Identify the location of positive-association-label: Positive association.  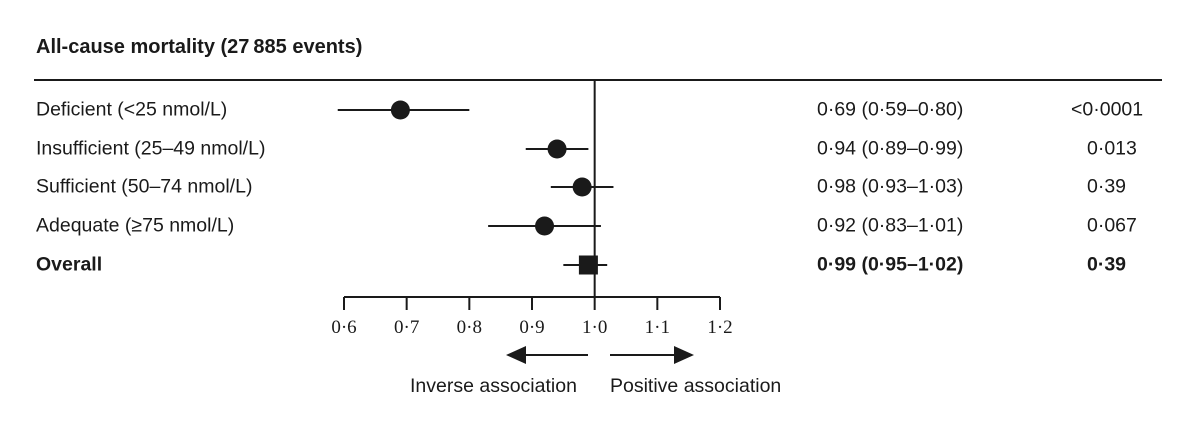
(696, 386).